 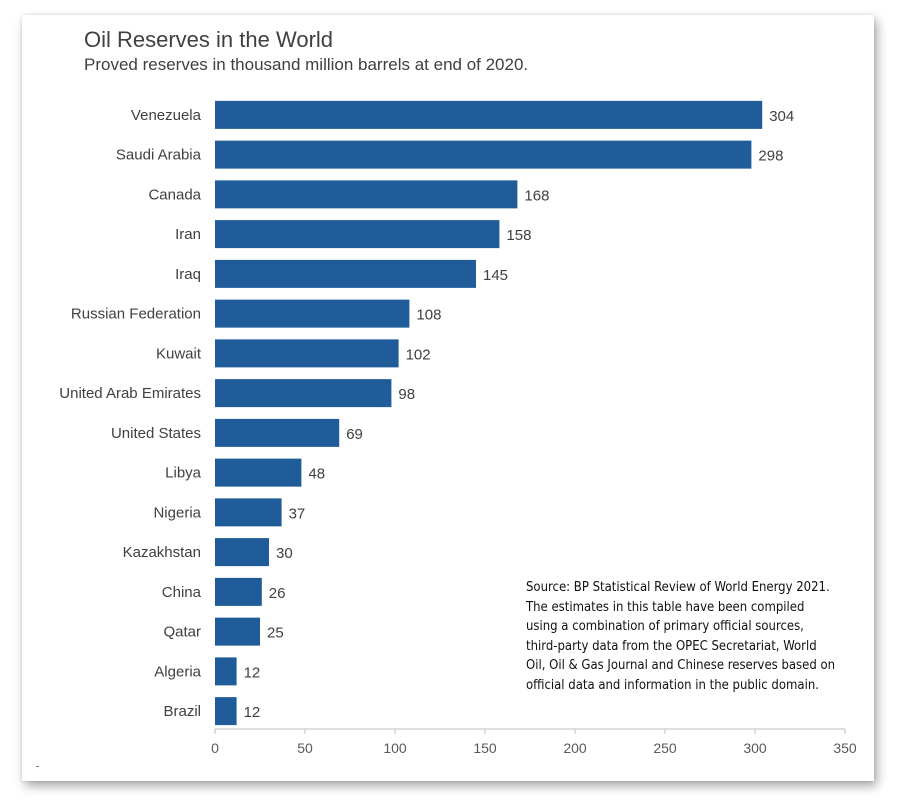 I want to click on data-label: 304, so click(x=781, y=116).